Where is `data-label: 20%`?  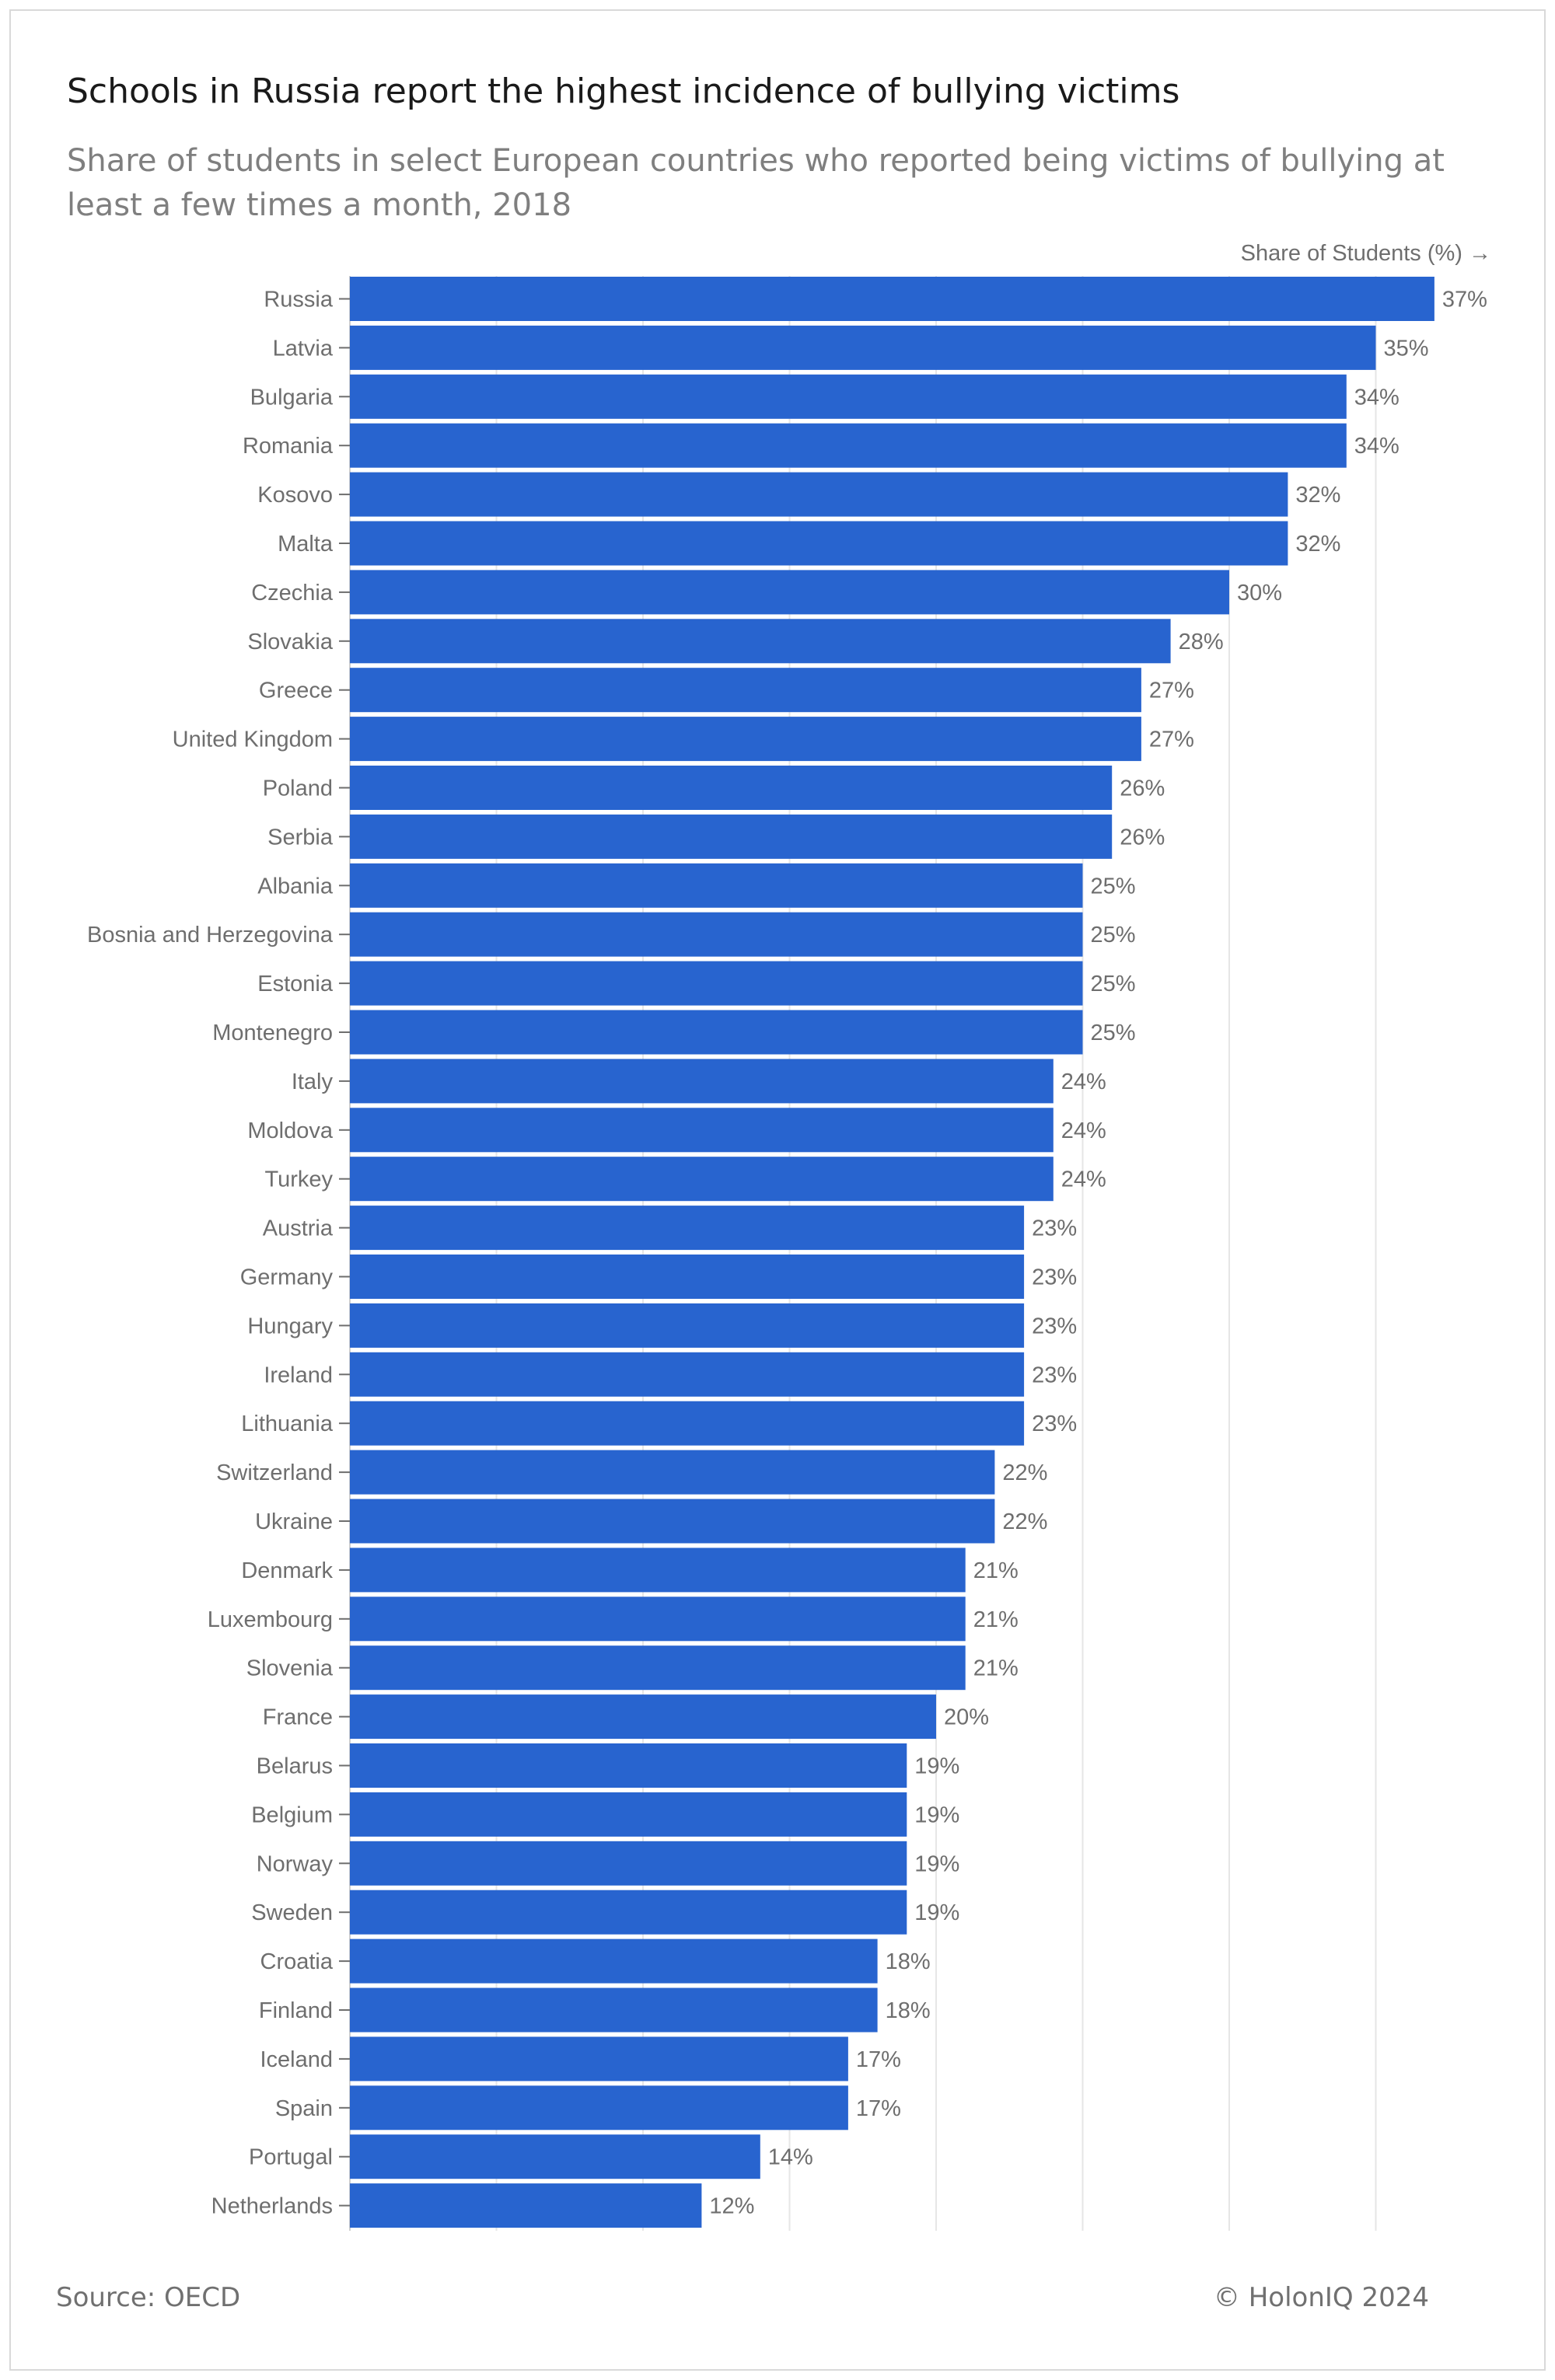
data-label: 20% is located at coordinates (966, 1717).